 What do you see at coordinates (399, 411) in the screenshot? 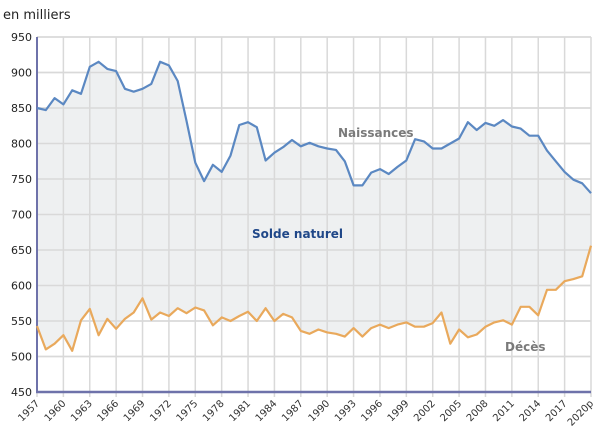
I see `x-tick-label: 1999` at bounding box center [399, 411].